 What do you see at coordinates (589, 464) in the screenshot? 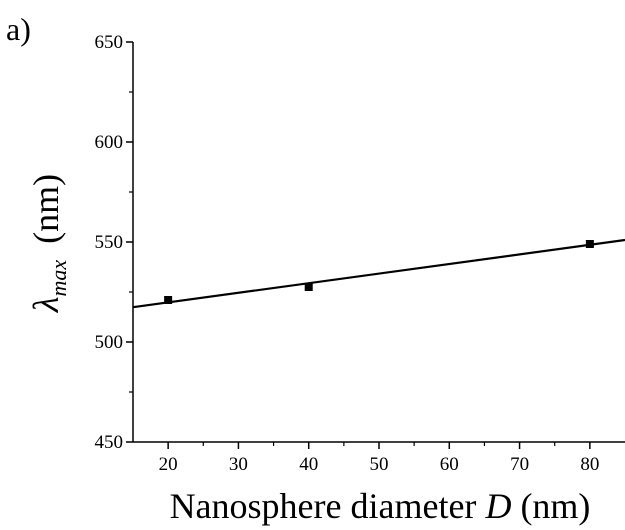
I see `x-tick-label: 80` at bounding box center [589, 464].